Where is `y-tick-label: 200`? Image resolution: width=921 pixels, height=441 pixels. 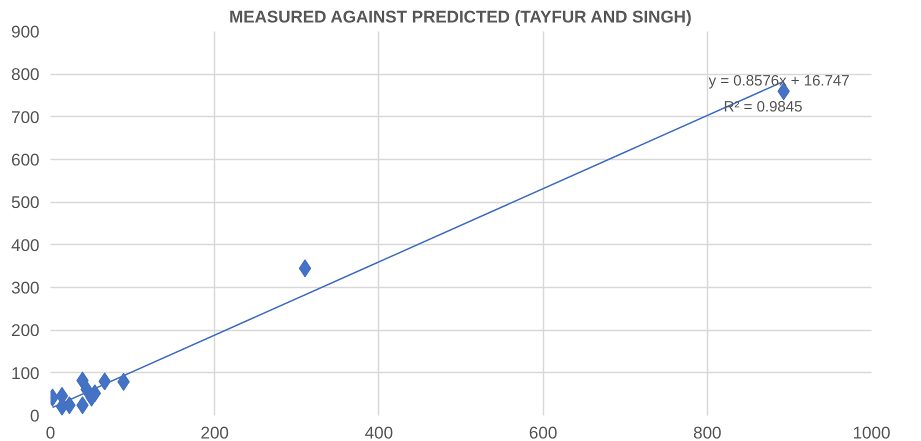 y-tick-label: 200 is located at coordinates (25, 330).